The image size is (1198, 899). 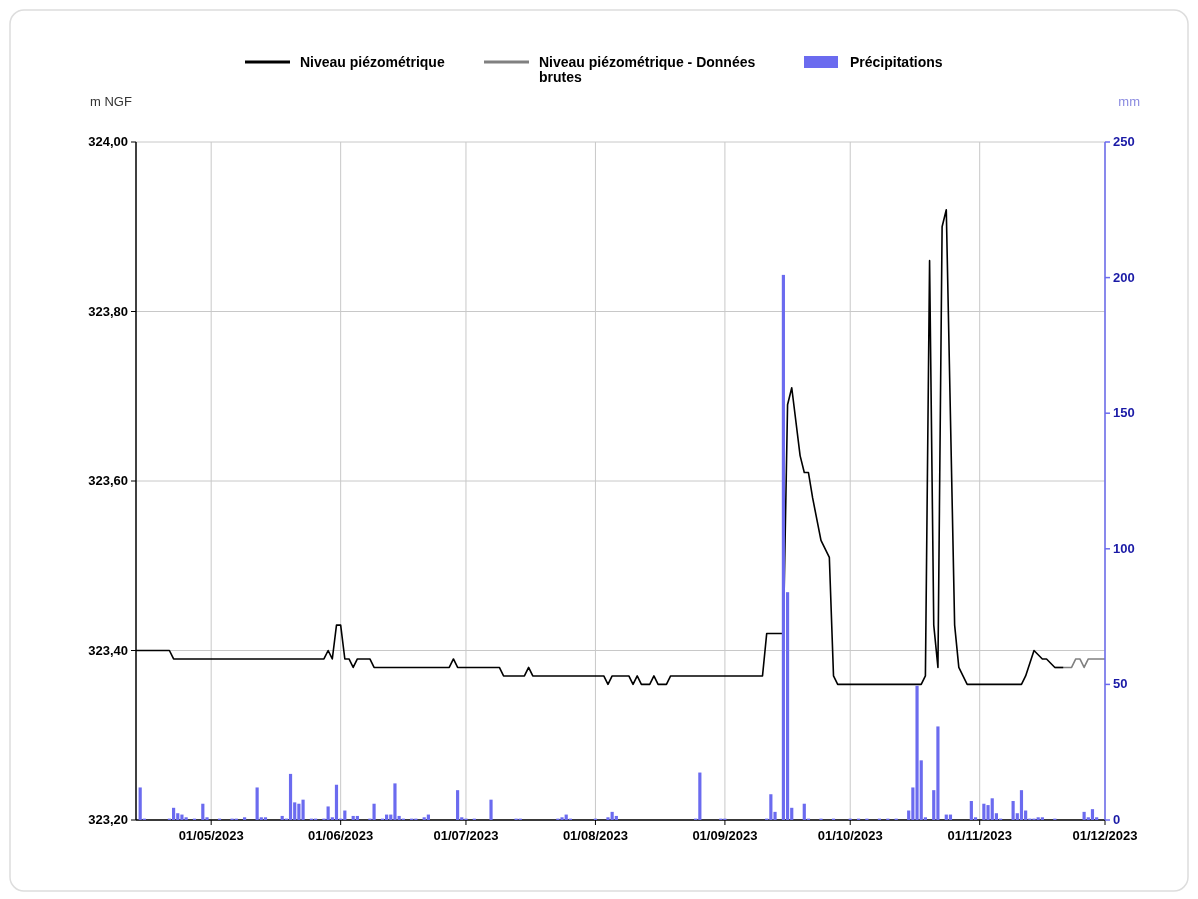 What do you see at coordinates (466, 835) in the screenshot?
I see `x-tick-label: 01/07/2023` at bounding box center [466, 835].